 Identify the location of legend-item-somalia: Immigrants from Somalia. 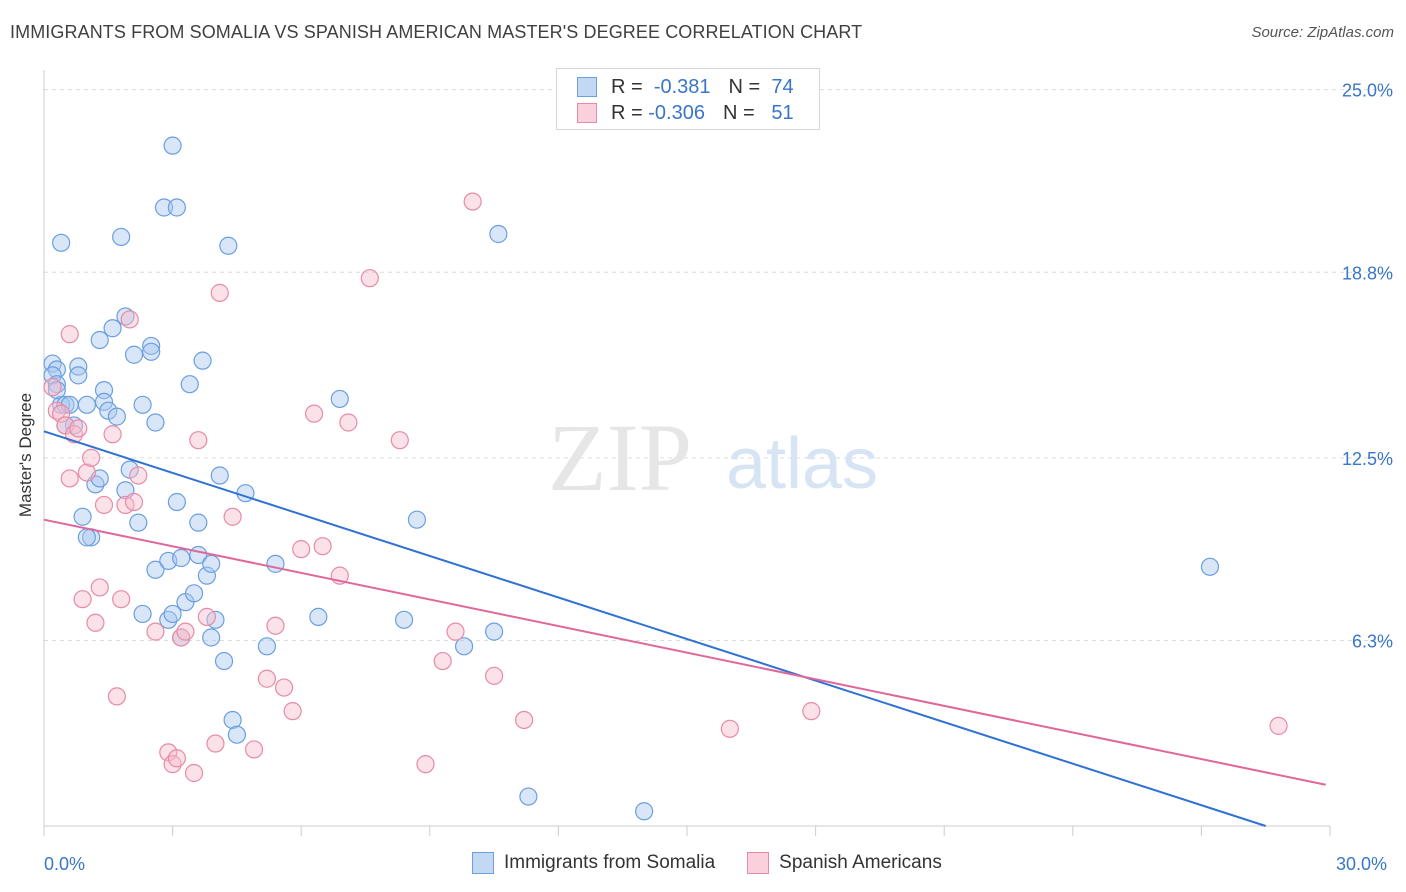
(593, 863).